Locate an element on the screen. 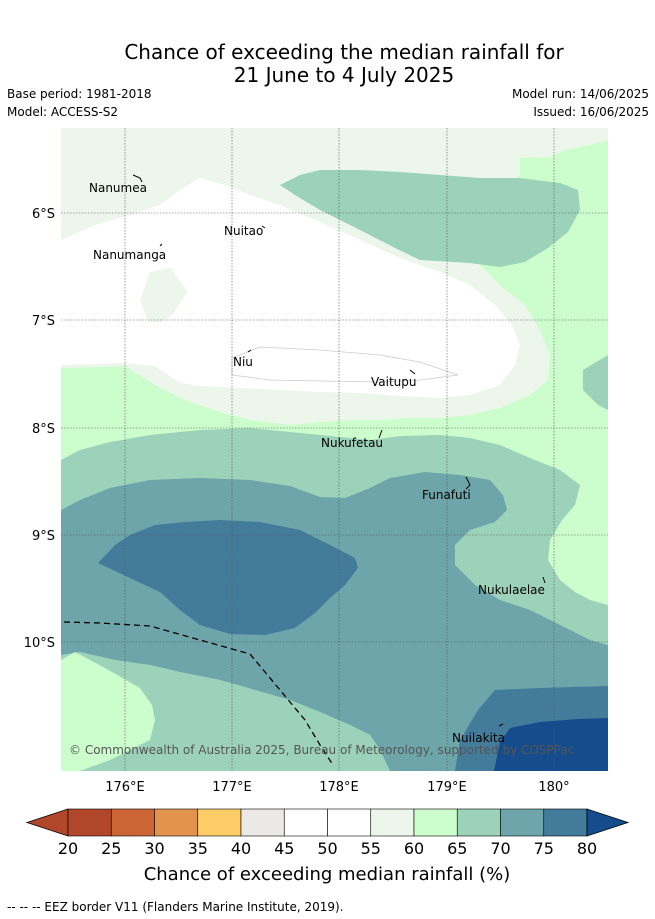 This screenshot has height=919, width=655. region-55-60-north is located at coordinates (334, 179).